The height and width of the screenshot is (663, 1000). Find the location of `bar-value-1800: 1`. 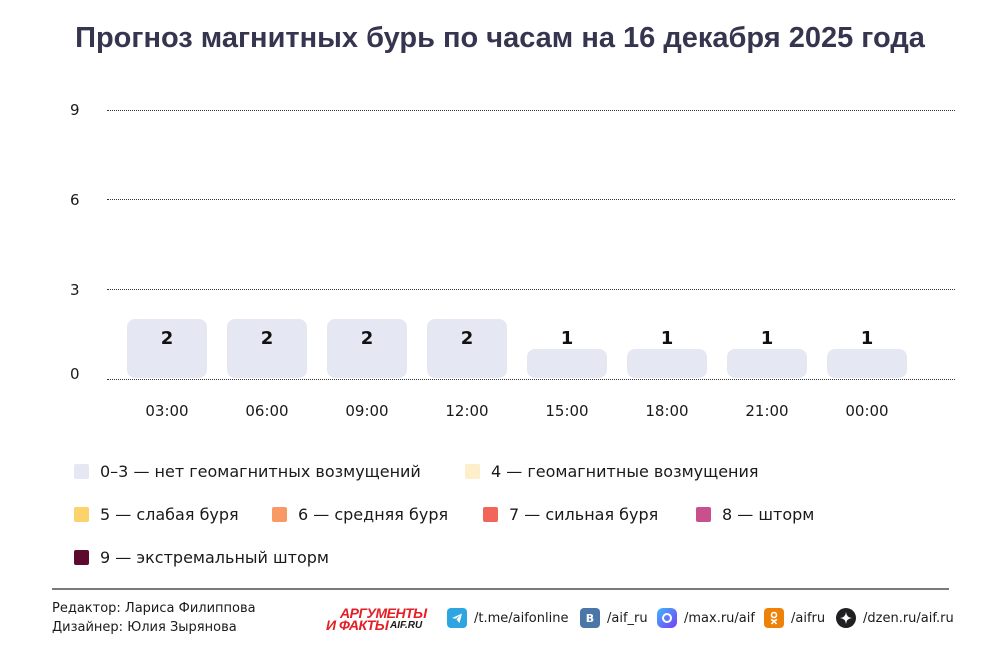

bar-value-1800: 1 is located at coordinates (667, 338).